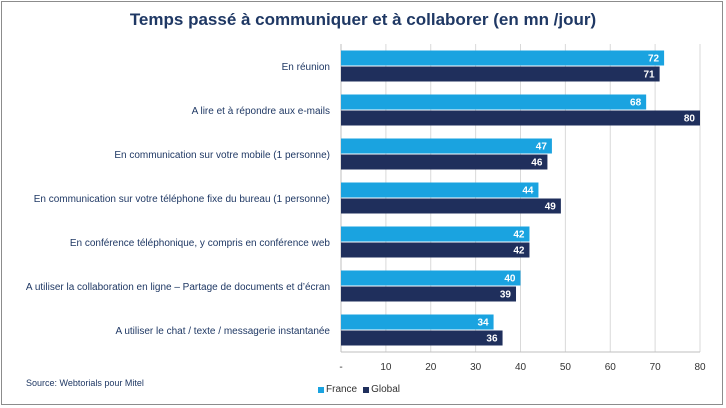 The image size is (726, 408). I want to click on value-label-global-2: 46, so click(537, 163).